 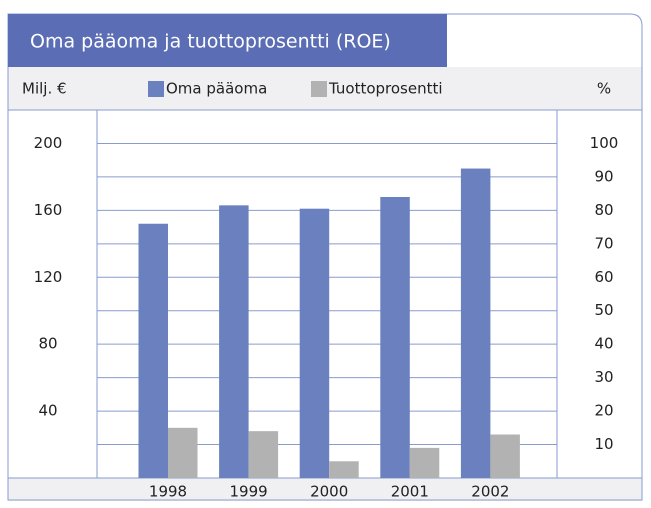 I want to click on y-tick-label: 80, so click(x=47, y=344).